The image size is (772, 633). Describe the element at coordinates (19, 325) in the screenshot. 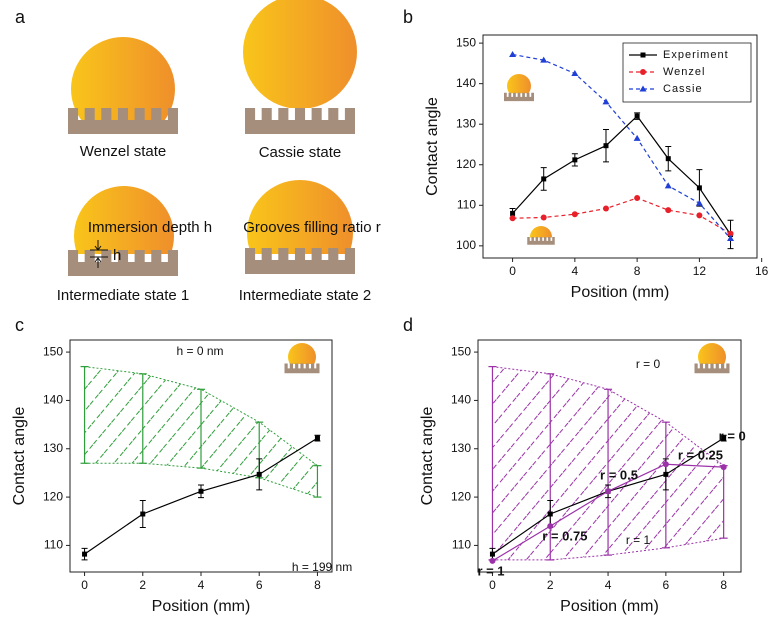

I see `panel-label: c` at that location.